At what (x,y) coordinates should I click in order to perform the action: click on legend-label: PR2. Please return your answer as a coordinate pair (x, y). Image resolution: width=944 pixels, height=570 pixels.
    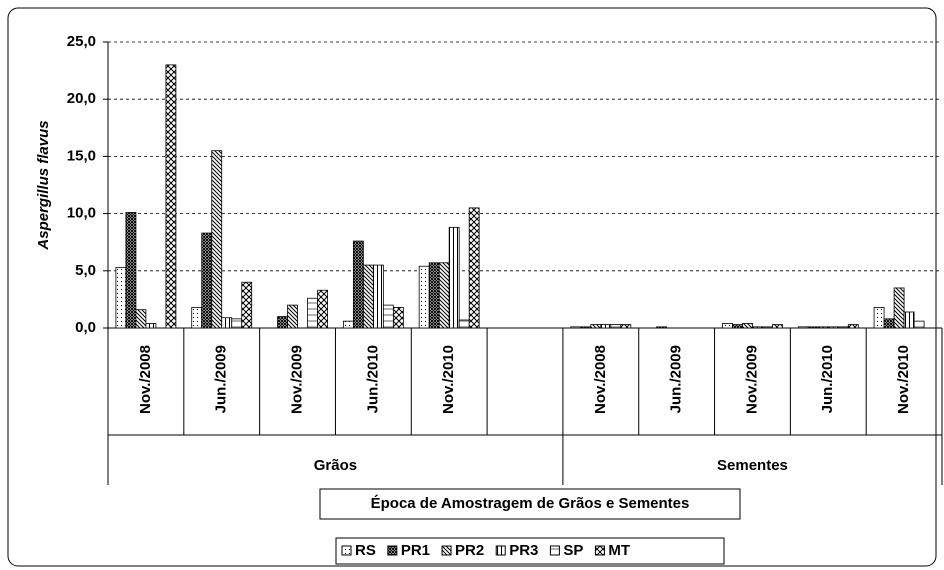
    Looking at the image, I should click on (469, 550).